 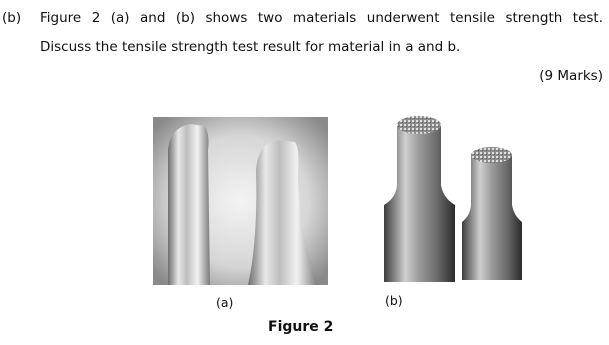 I want to click on question-label: (b), so click(x=12, y=18).